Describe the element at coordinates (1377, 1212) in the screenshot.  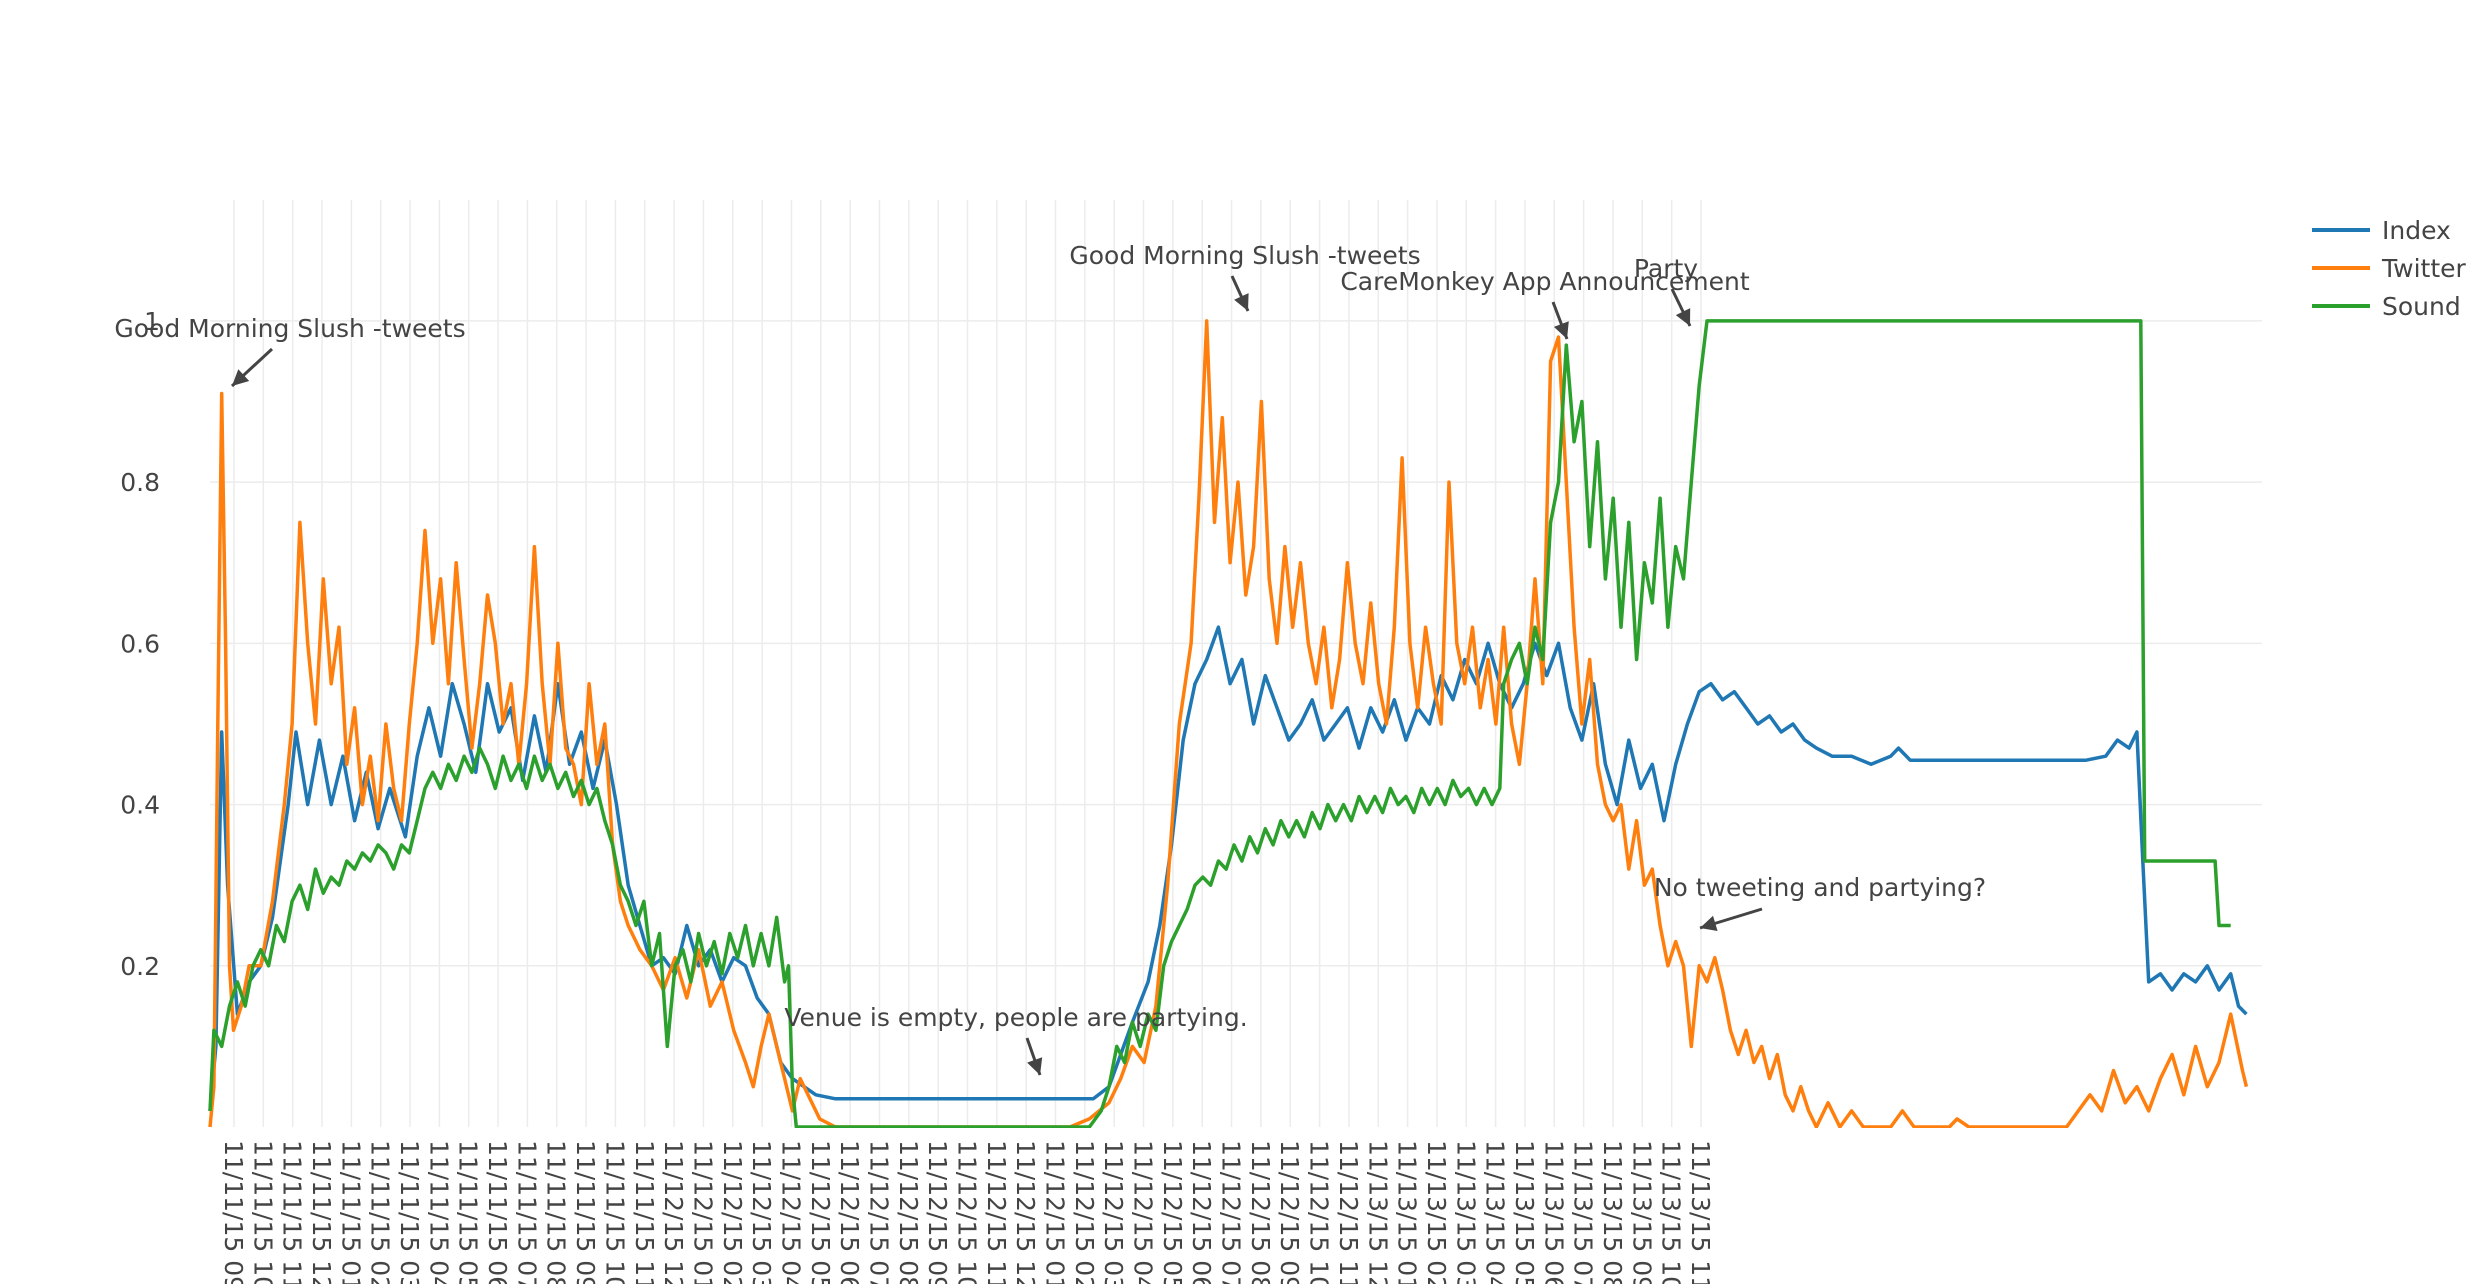
I see `x-tick-label: 11/13/15 12:00` at that location.